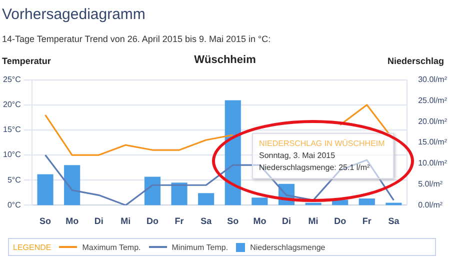  Describe the element at coordinates (12, 129) in the screenshot. I see `y-tick-label: 15°C` at that location.